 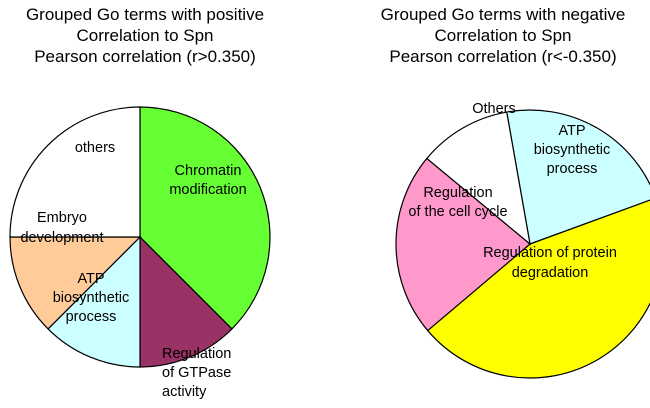 I want to click on slice-label: others, so click(x=95, y=148).